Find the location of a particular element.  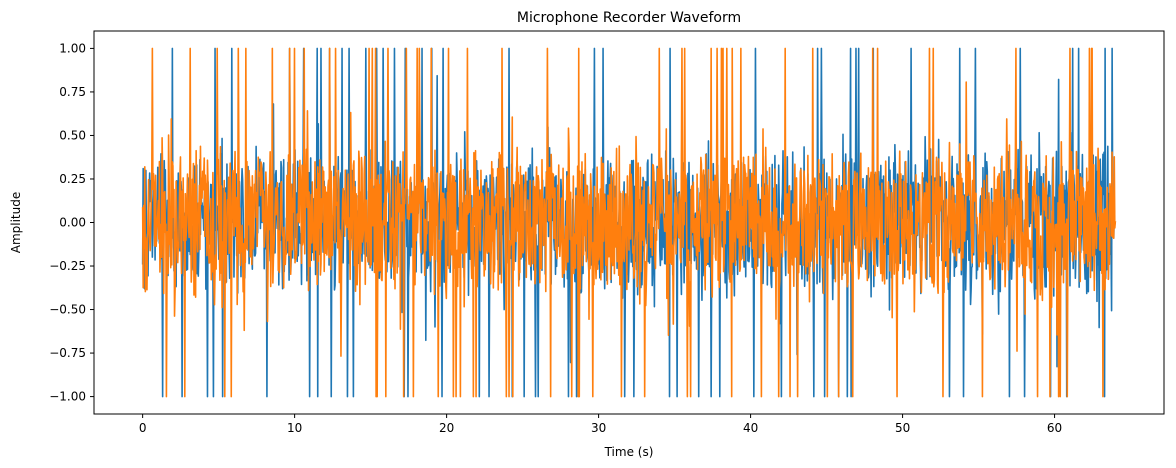

x-axis-label: Time (s) is located at coordinates (629, 452).